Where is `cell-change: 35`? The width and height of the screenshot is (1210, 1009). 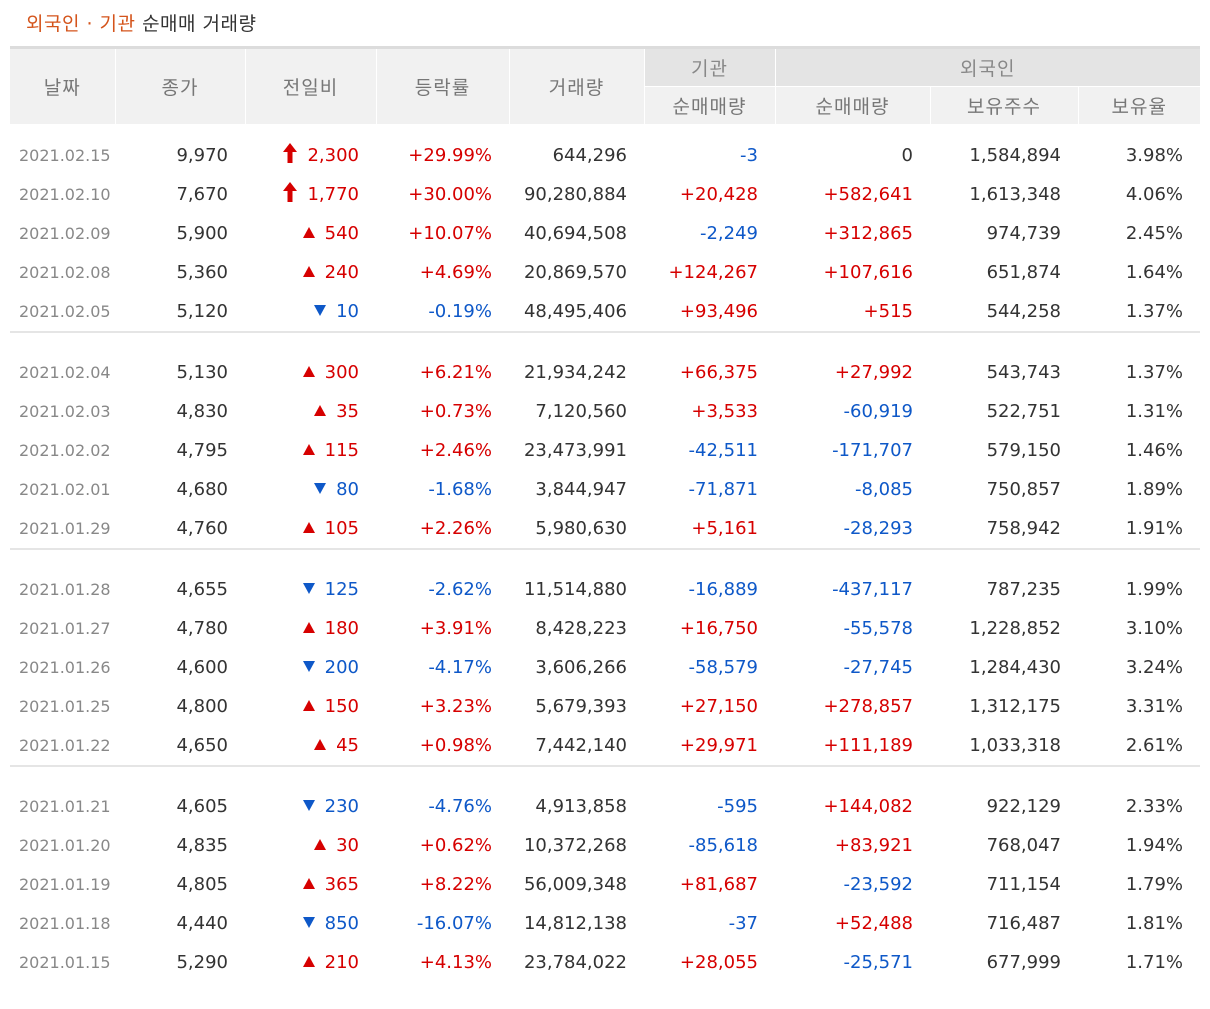
cell-change: 35 is located at coordinates (310, 411).